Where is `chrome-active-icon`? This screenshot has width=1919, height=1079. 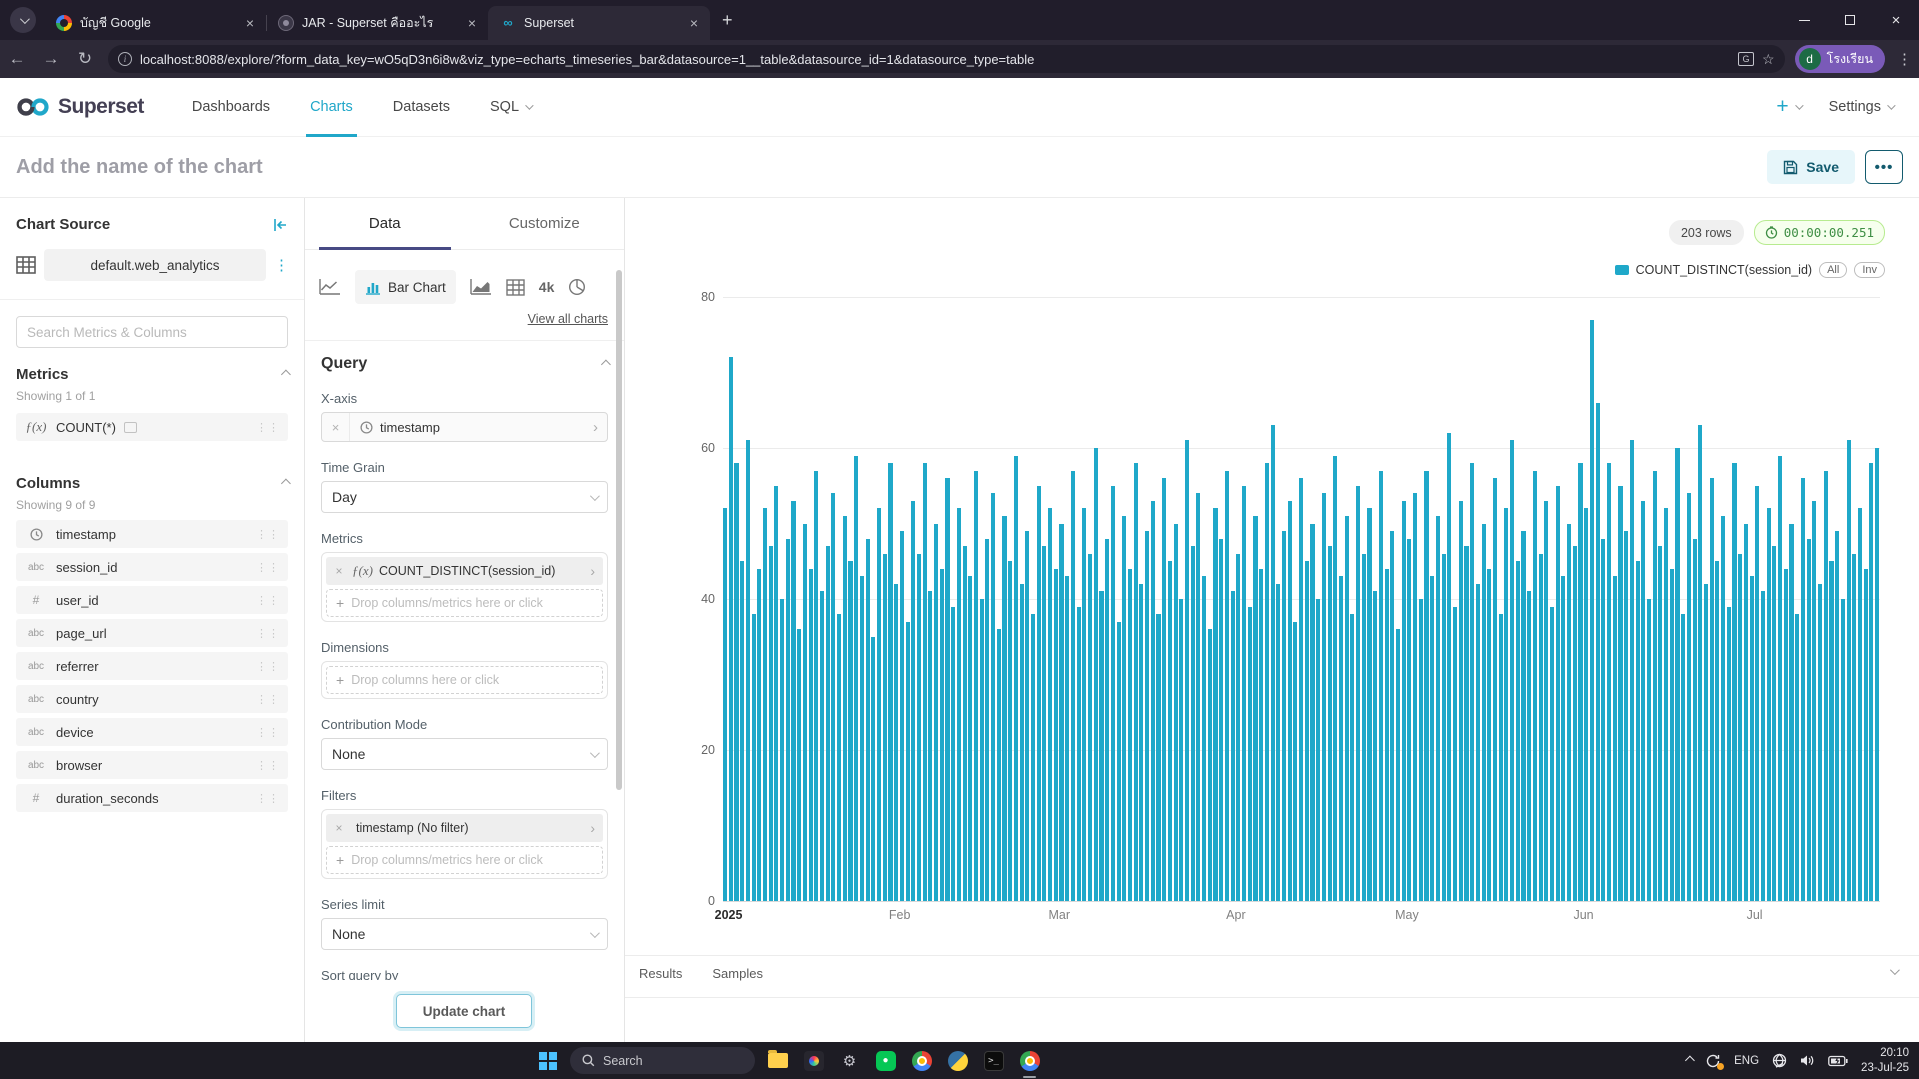
chrome-active-icon is located at coordinates (1029, 1062).